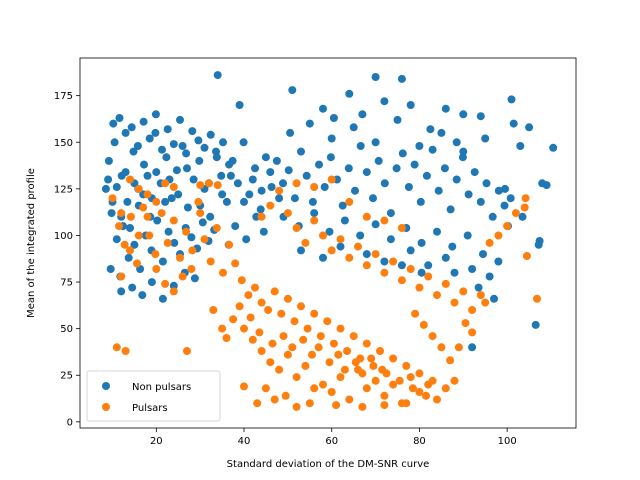 The width and height of the screenshot is (640, 480). I want to click on y-tick-label: 125, so click(63, 189).